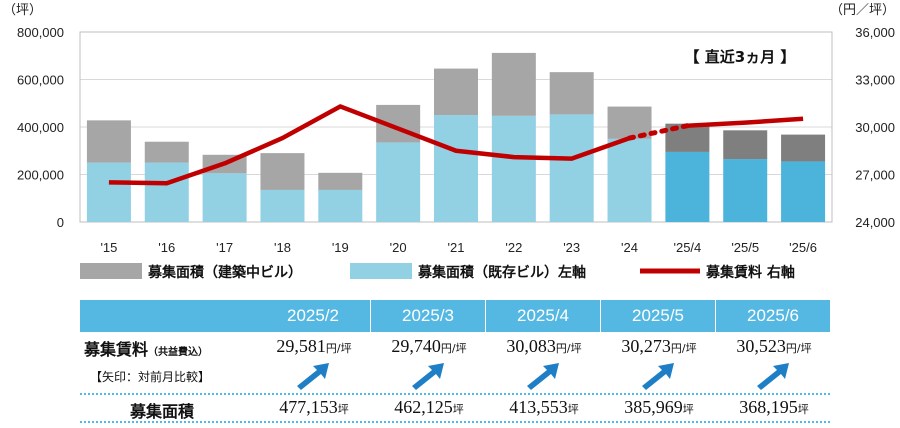 This screenshot has height=428, width=900. Describe the element at coordinates (282, 247) in the screenshot. I see `x-axis-tick-label: '18` at that location.